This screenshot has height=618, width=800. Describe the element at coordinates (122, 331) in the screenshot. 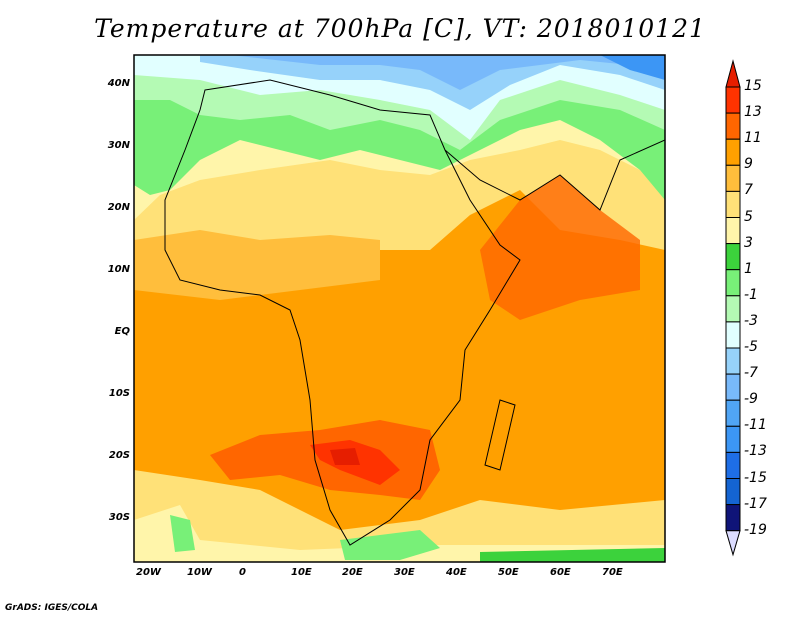

I see `lat-tick-label: EQ` at that location.